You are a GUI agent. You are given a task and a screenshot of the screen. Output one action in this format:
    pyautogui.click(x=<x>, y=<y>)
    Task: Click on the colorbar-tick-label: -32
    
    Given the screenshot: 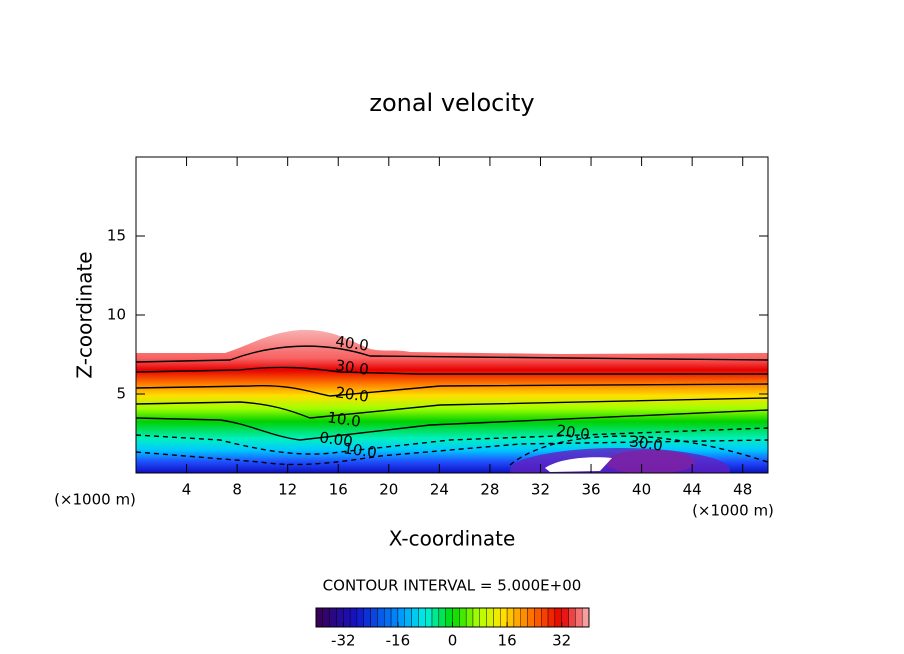 What is the action you would take?
    pyautogui.click(x=343, y=641)
    